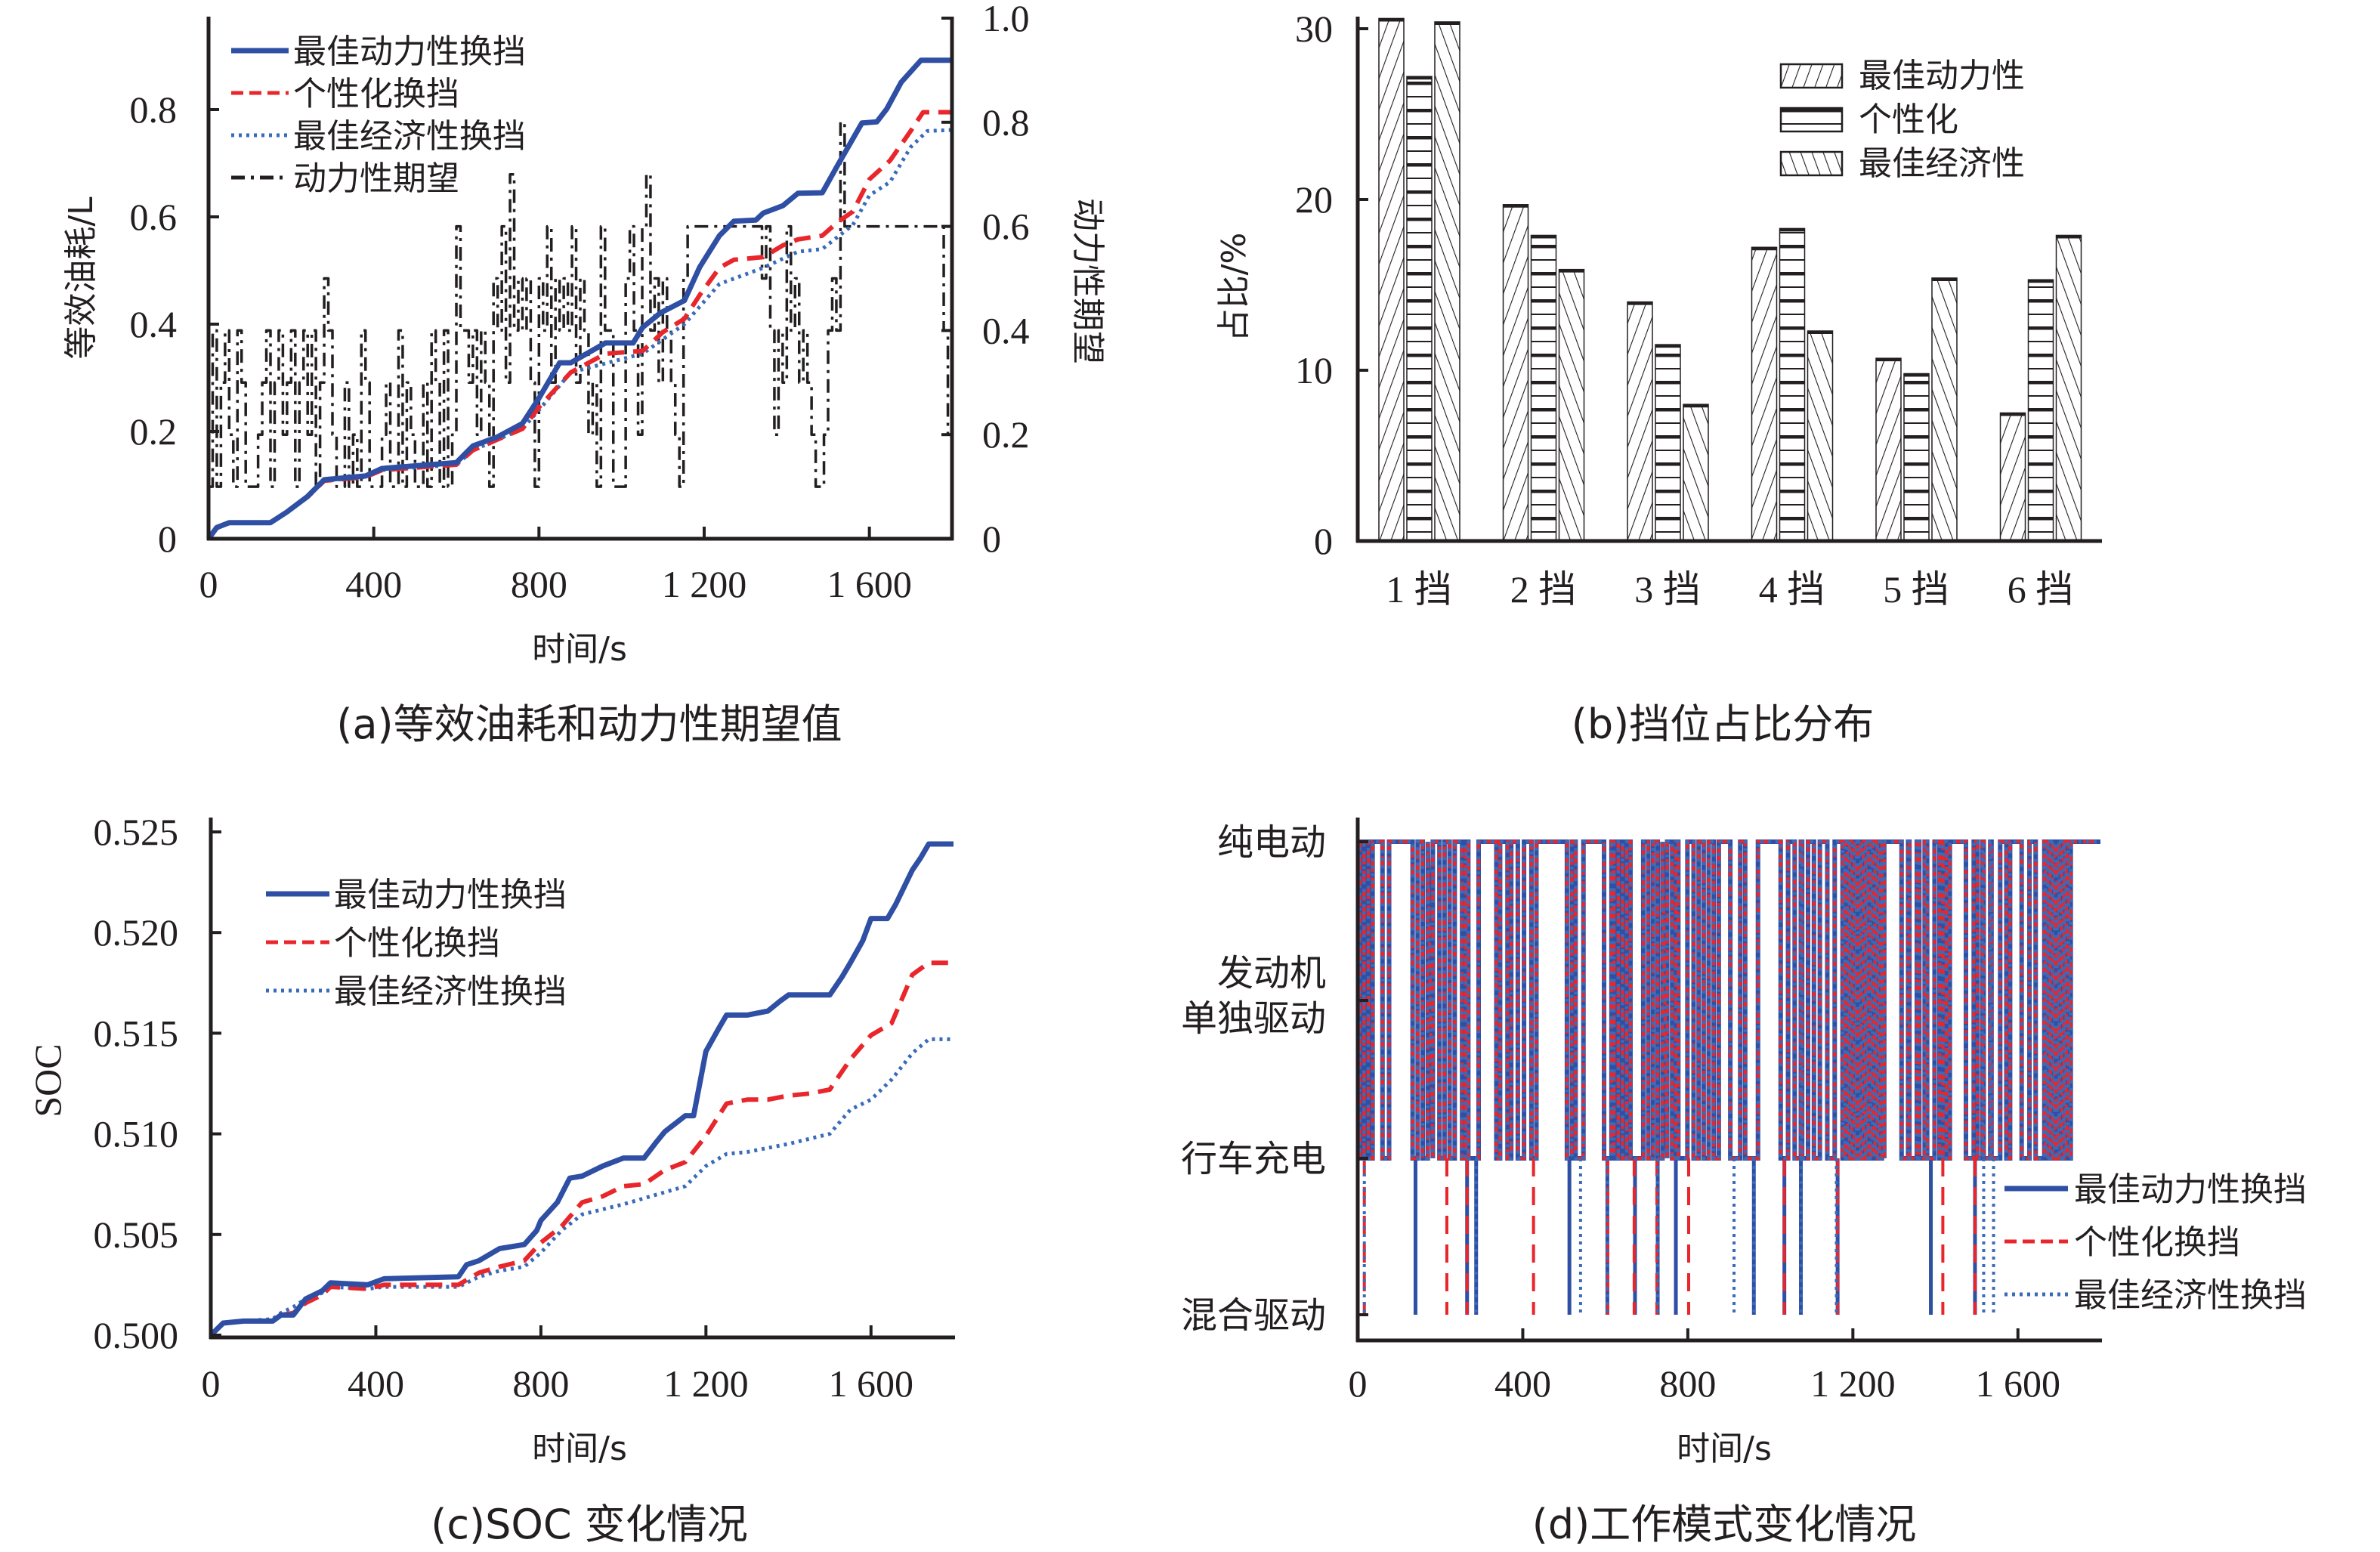  Describe the element at coordinates (1314, 199) in the screenshot. I see `y-tick-label: 20` at that location.